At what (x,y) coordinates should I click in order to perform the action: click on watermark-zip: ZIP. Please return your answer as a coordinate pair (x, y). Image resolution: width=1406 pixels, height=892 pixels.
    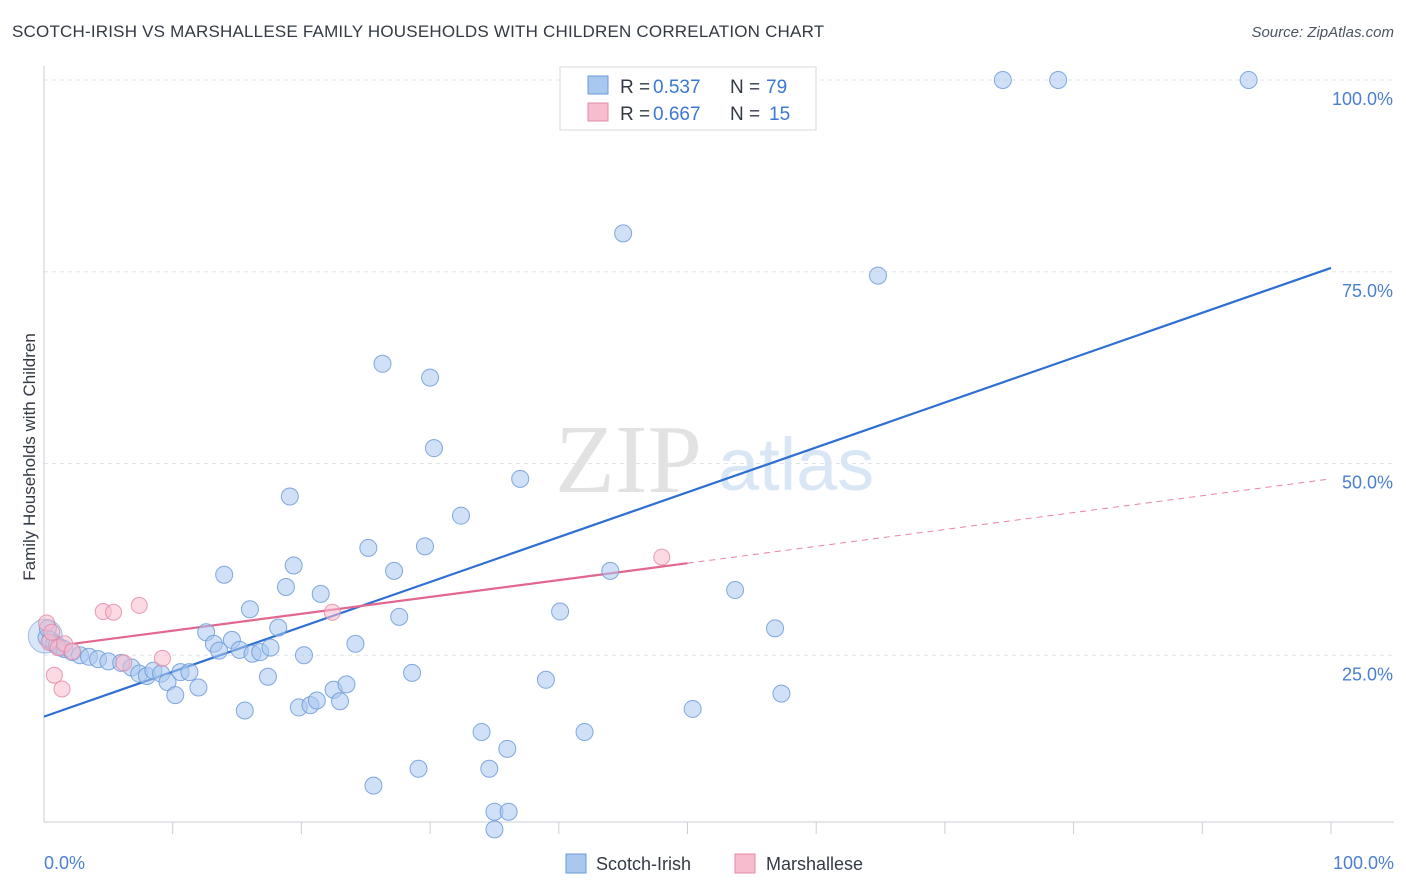
    Looking at the image, I should click on (628, 460).